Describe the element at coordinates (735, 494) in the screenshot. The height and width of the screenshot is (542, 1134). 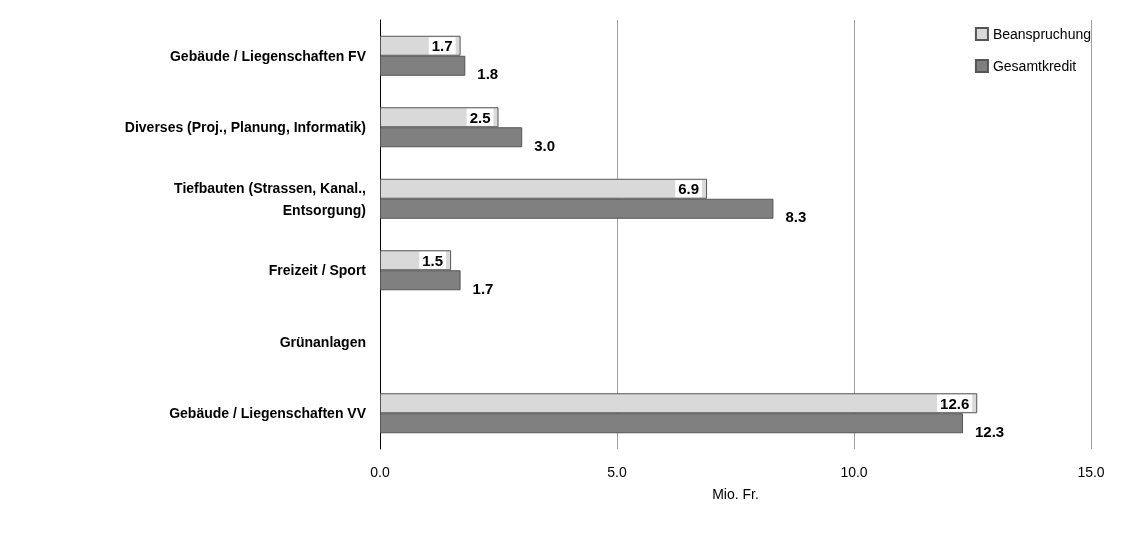
I see `x-axis-title: Mio. Fr.` at that location.